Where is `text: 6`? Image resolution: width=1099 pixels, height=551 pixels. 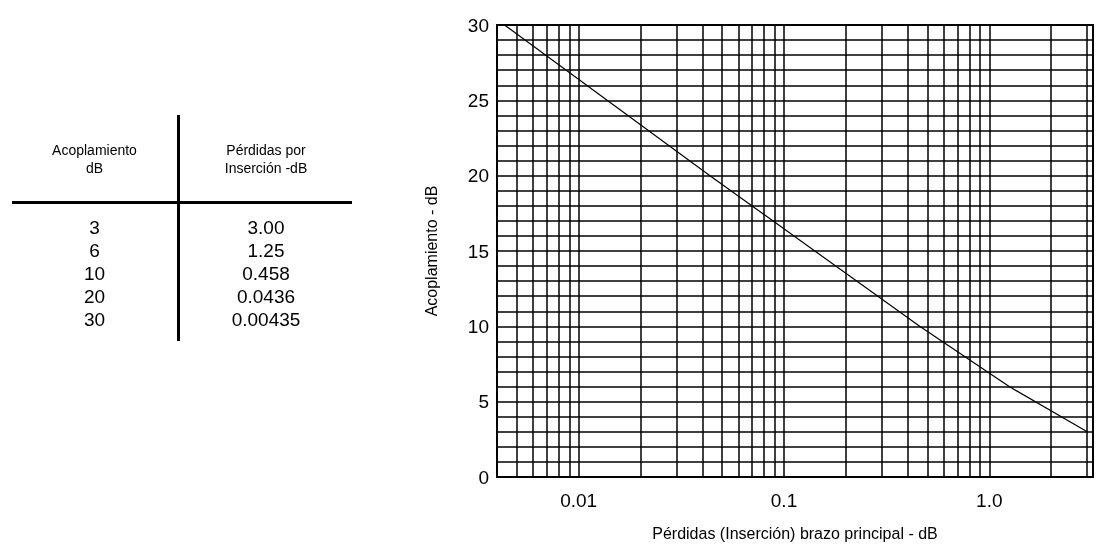 text: 6 is located at coordinates (94, 250).